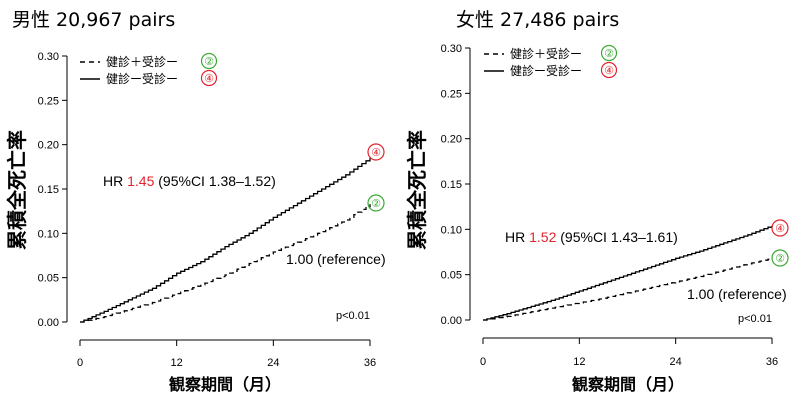 This screenshot has width=800, height=402. What do you see at coordinates (93, 20) in the screenshot?
I see `panel-title: 男性 20,967 pairs` at bounding box center [93, 20].